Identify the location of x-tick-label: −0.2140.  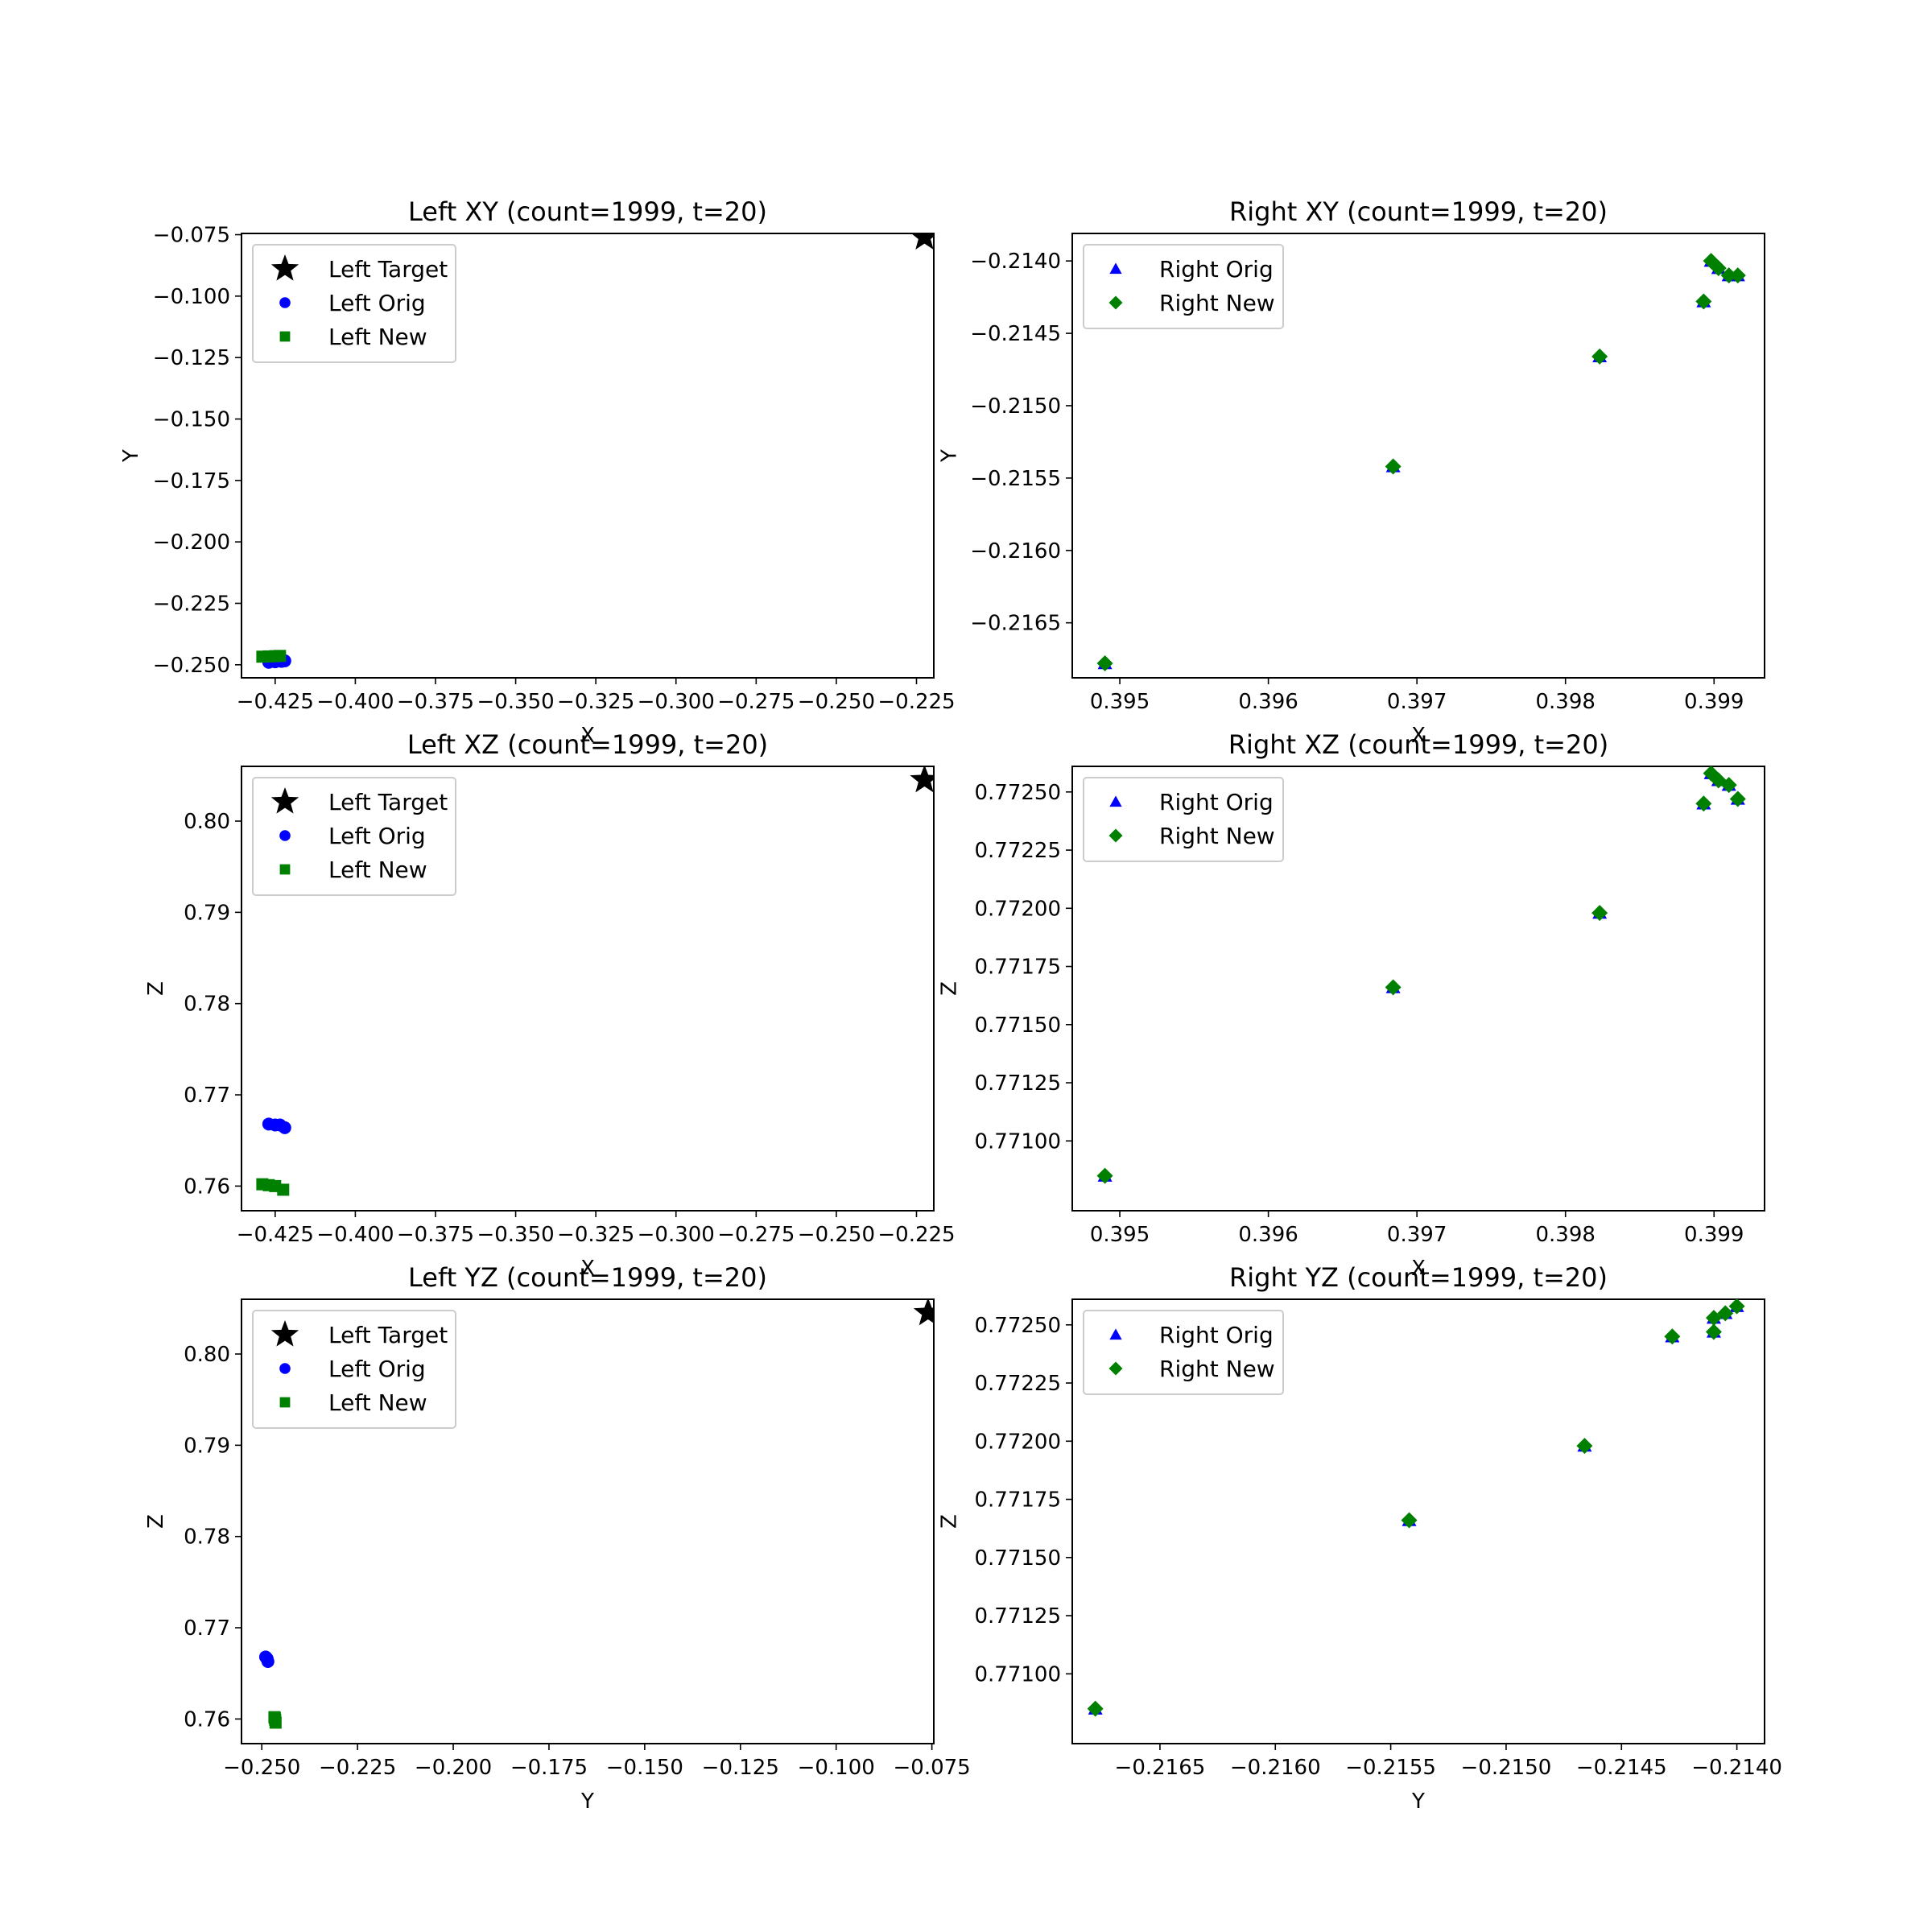
(1736, 1768).